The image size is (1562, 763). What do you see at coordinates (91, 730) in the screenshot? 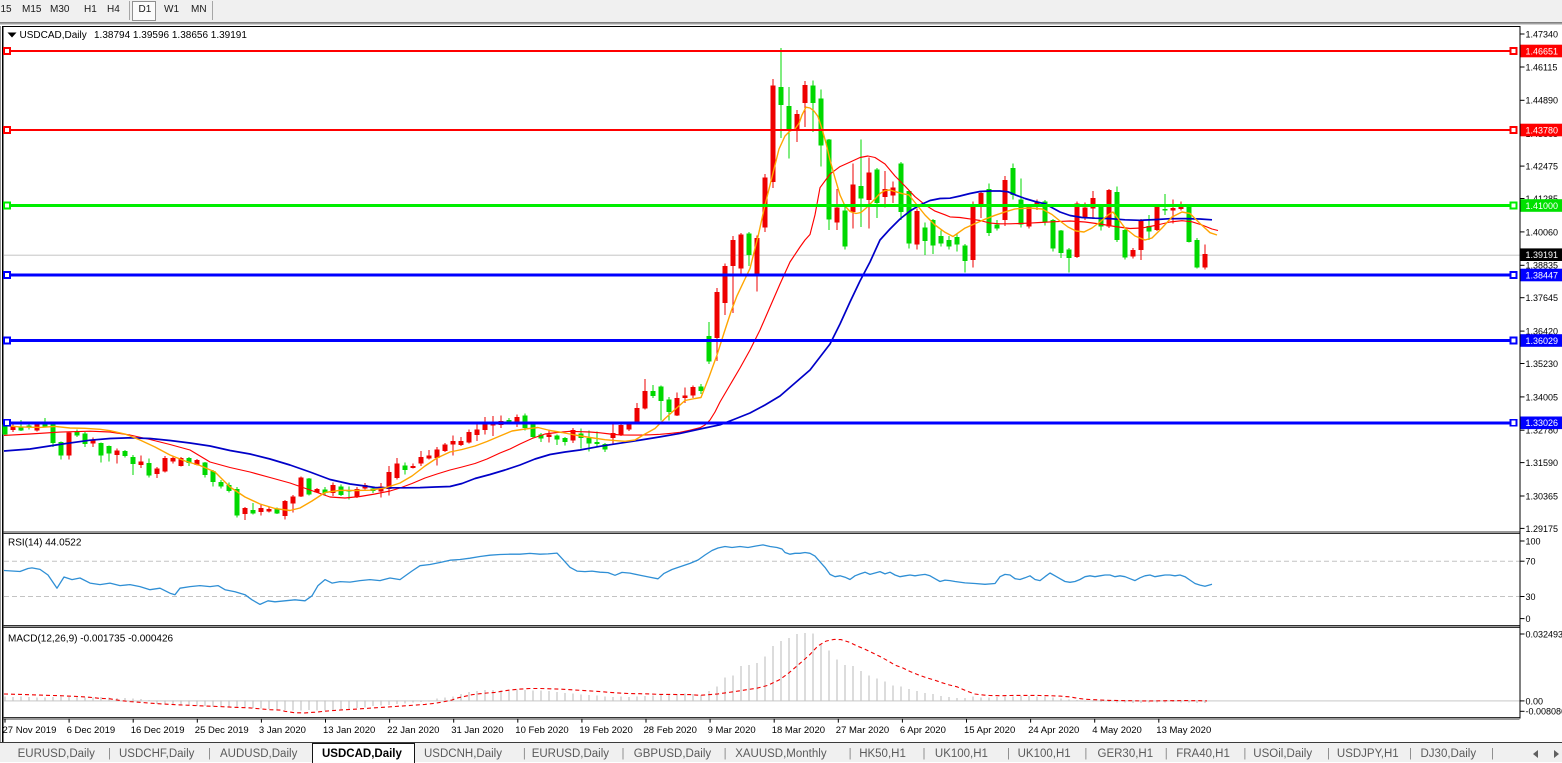
I see `svg-text: 6 Dec 2019` at bounding box center [91, 730].